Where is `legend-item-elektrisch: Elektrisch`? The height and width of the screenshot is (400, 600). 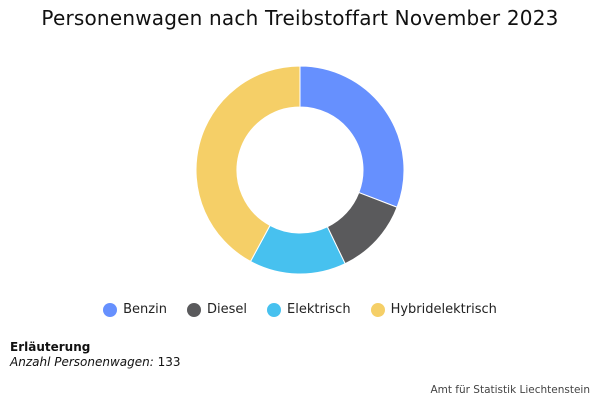
legend-item-elektrisch: Elektrisch is located at coordinates (309, 309).